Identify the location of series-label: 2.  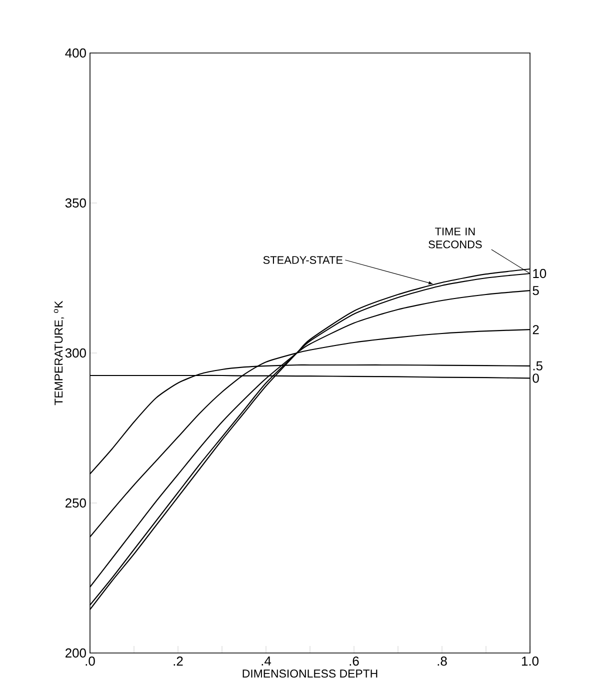
(535, 329).